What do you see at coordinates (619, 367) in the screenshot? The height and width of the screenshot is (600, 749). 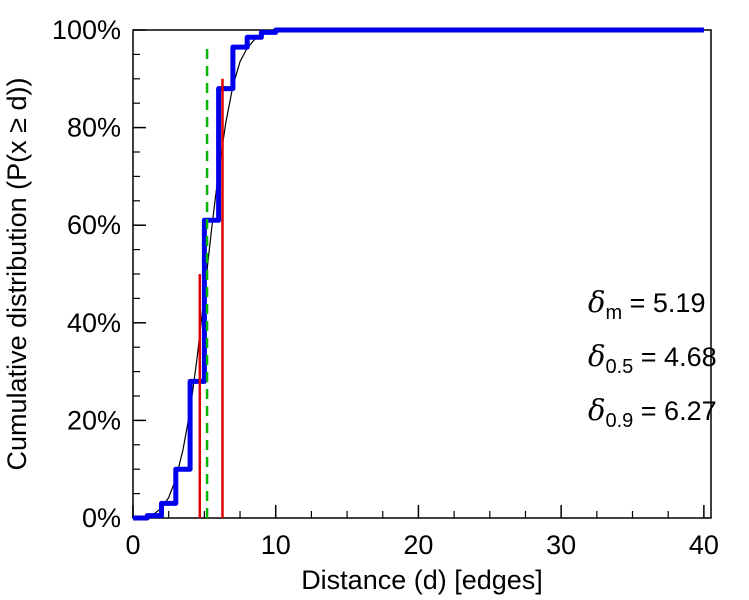 I see `delta-subscript: 0.5` at bounding box center [619, 367].